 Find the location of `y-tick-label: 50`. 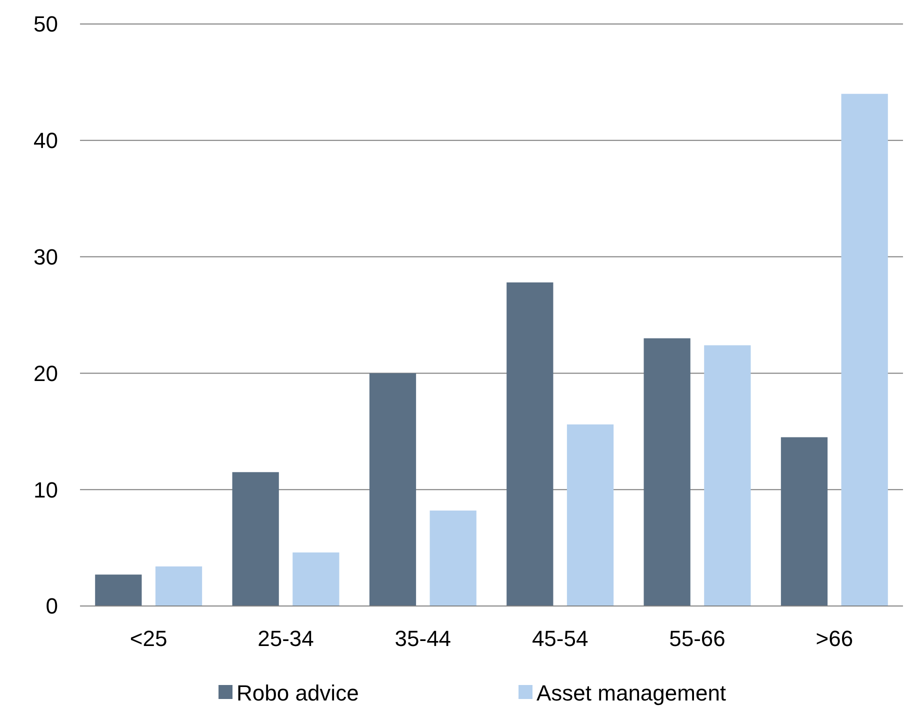

y-tick-label: 50 is located at coordinates (46, 24).